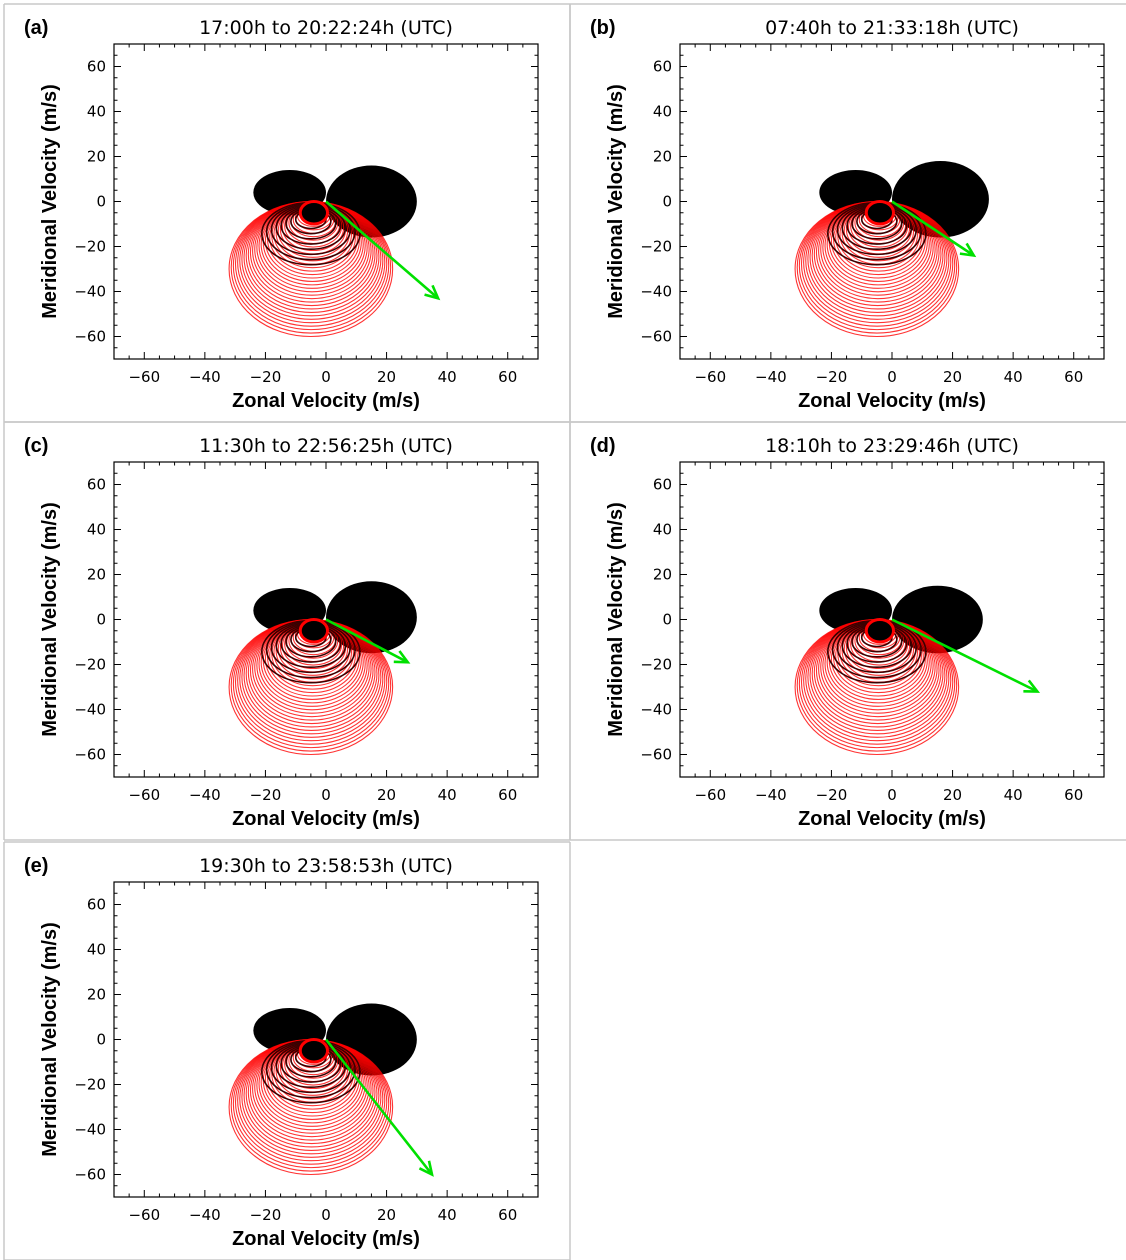 The height and width of the screenshot is (1260, 1126). What do you see at coordinates (326, 28) in the screenshot?
I see `chart-title: 17:00h to 20:22:24h (UTC)` at bounding box center [326, 28].